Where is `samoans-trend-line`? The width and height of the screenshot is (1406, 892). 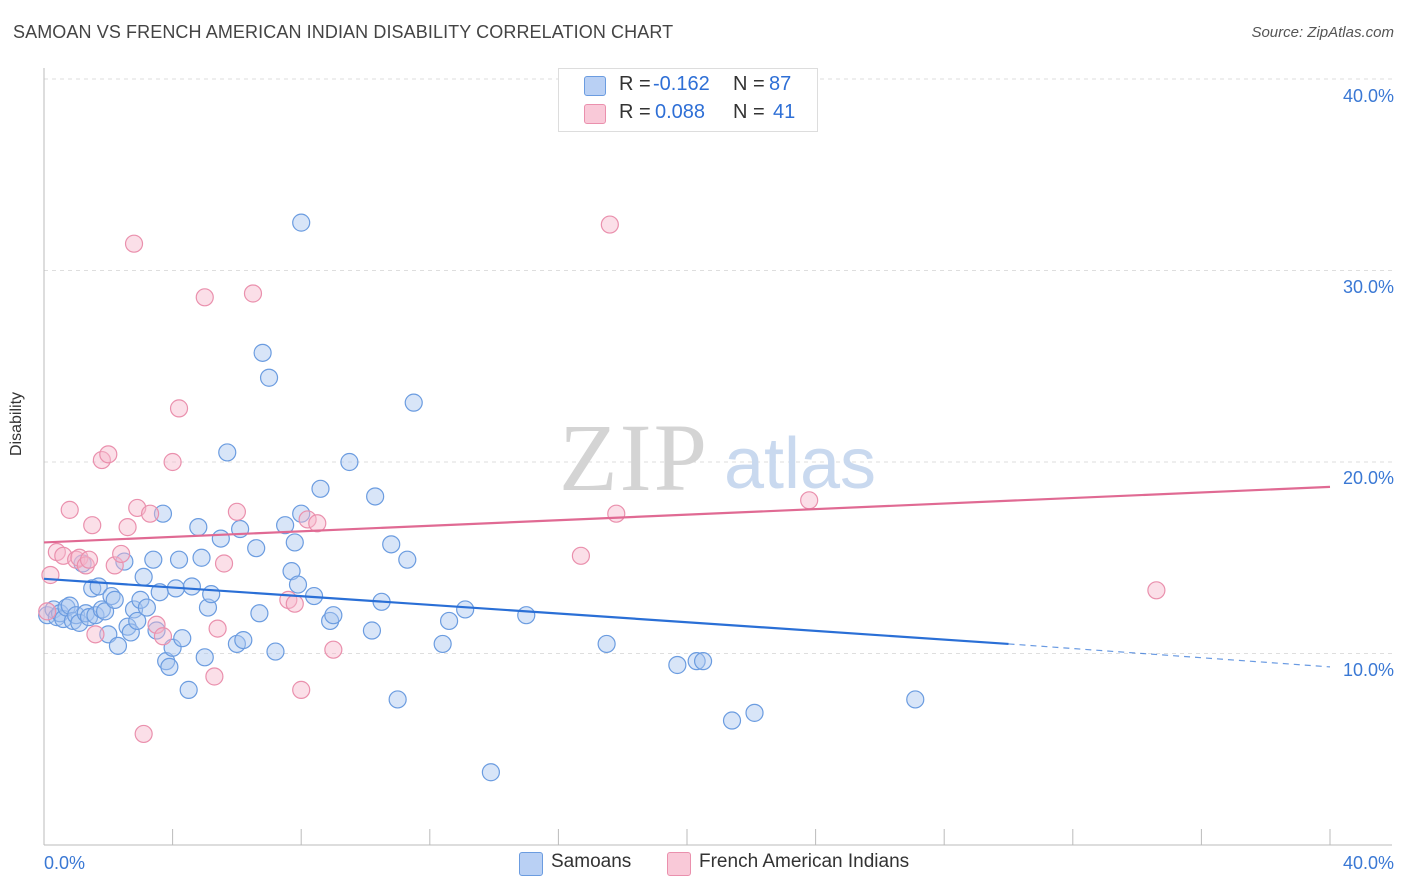 samoans-trend-line is located at coordinates (526, 611).